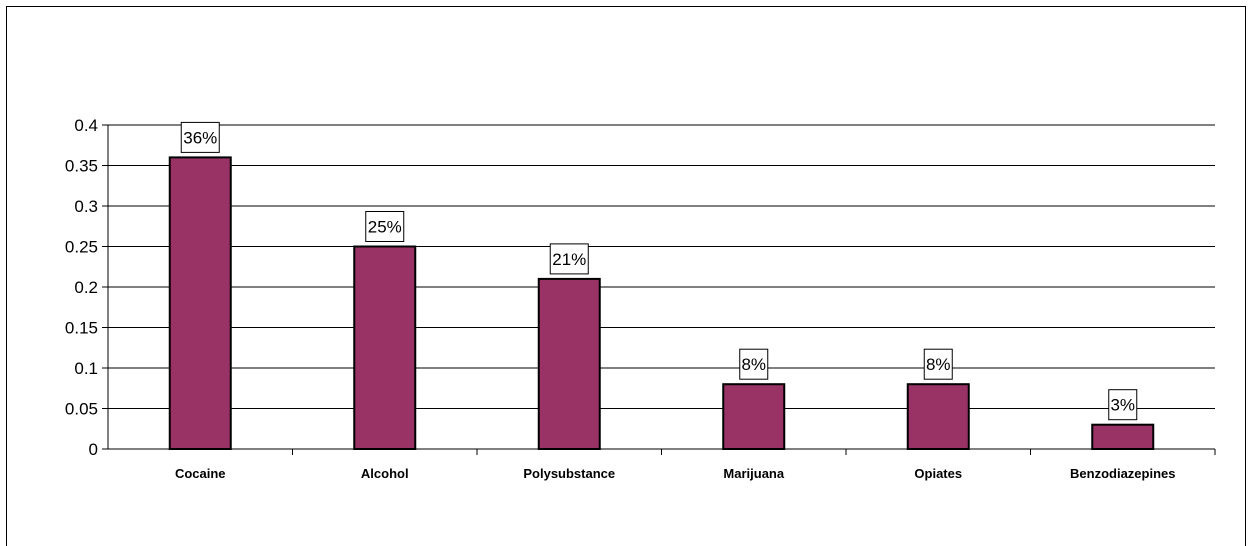 This screenshot has height=546, width=1248. What do you see at coordinates (938, 473) in the screenshot?
I see `category-label: Opiates` at bounding box center [938, 473].